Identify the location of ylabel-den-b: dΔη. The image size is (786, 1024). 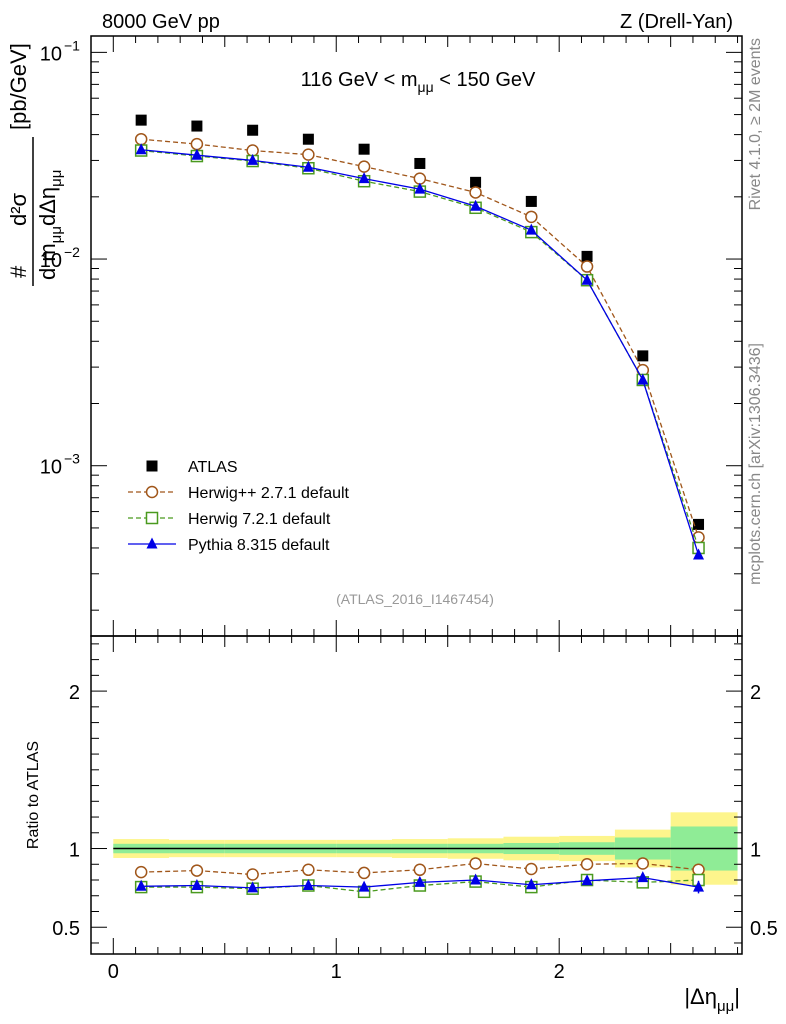
(47, 206).